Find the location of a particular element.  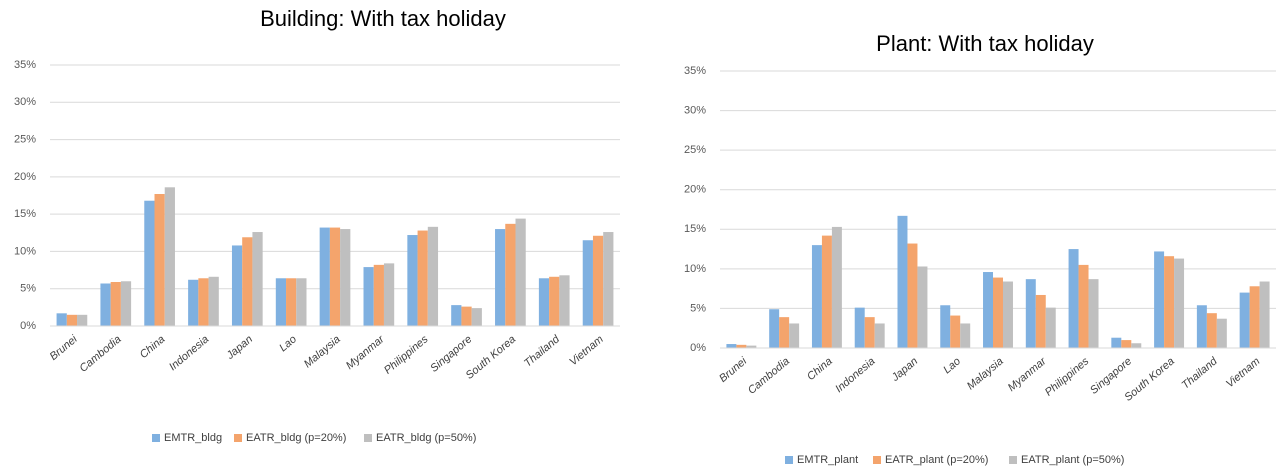

chart-title: Building: With tax holiday is located at coordinates (383, 18).